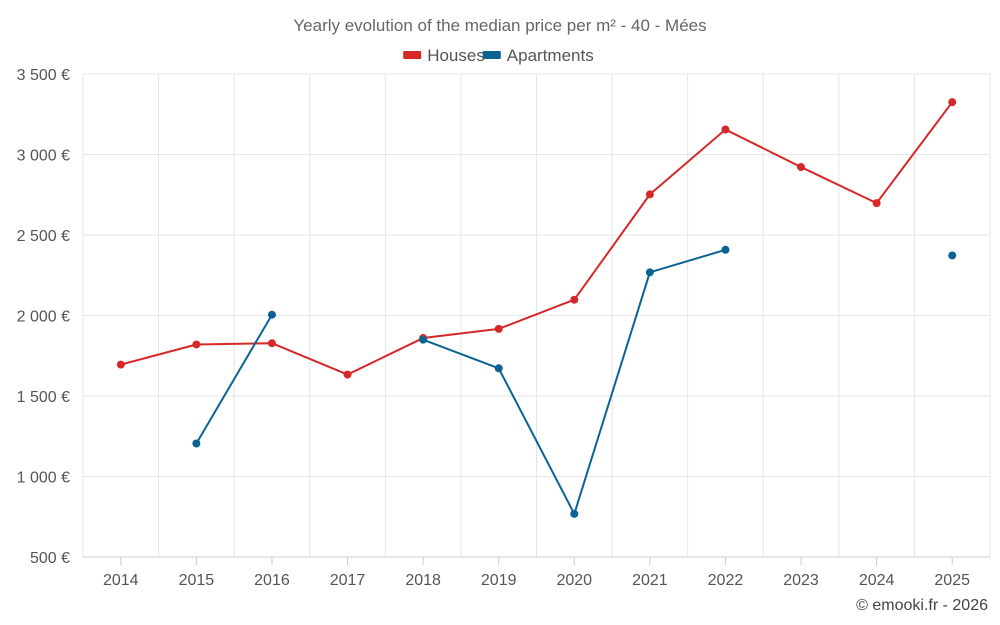 The image size is (1000, 625). Describe the element at coordinates (348, 580) in the screenshot. I see `x-tick-label: 2017` at that location.